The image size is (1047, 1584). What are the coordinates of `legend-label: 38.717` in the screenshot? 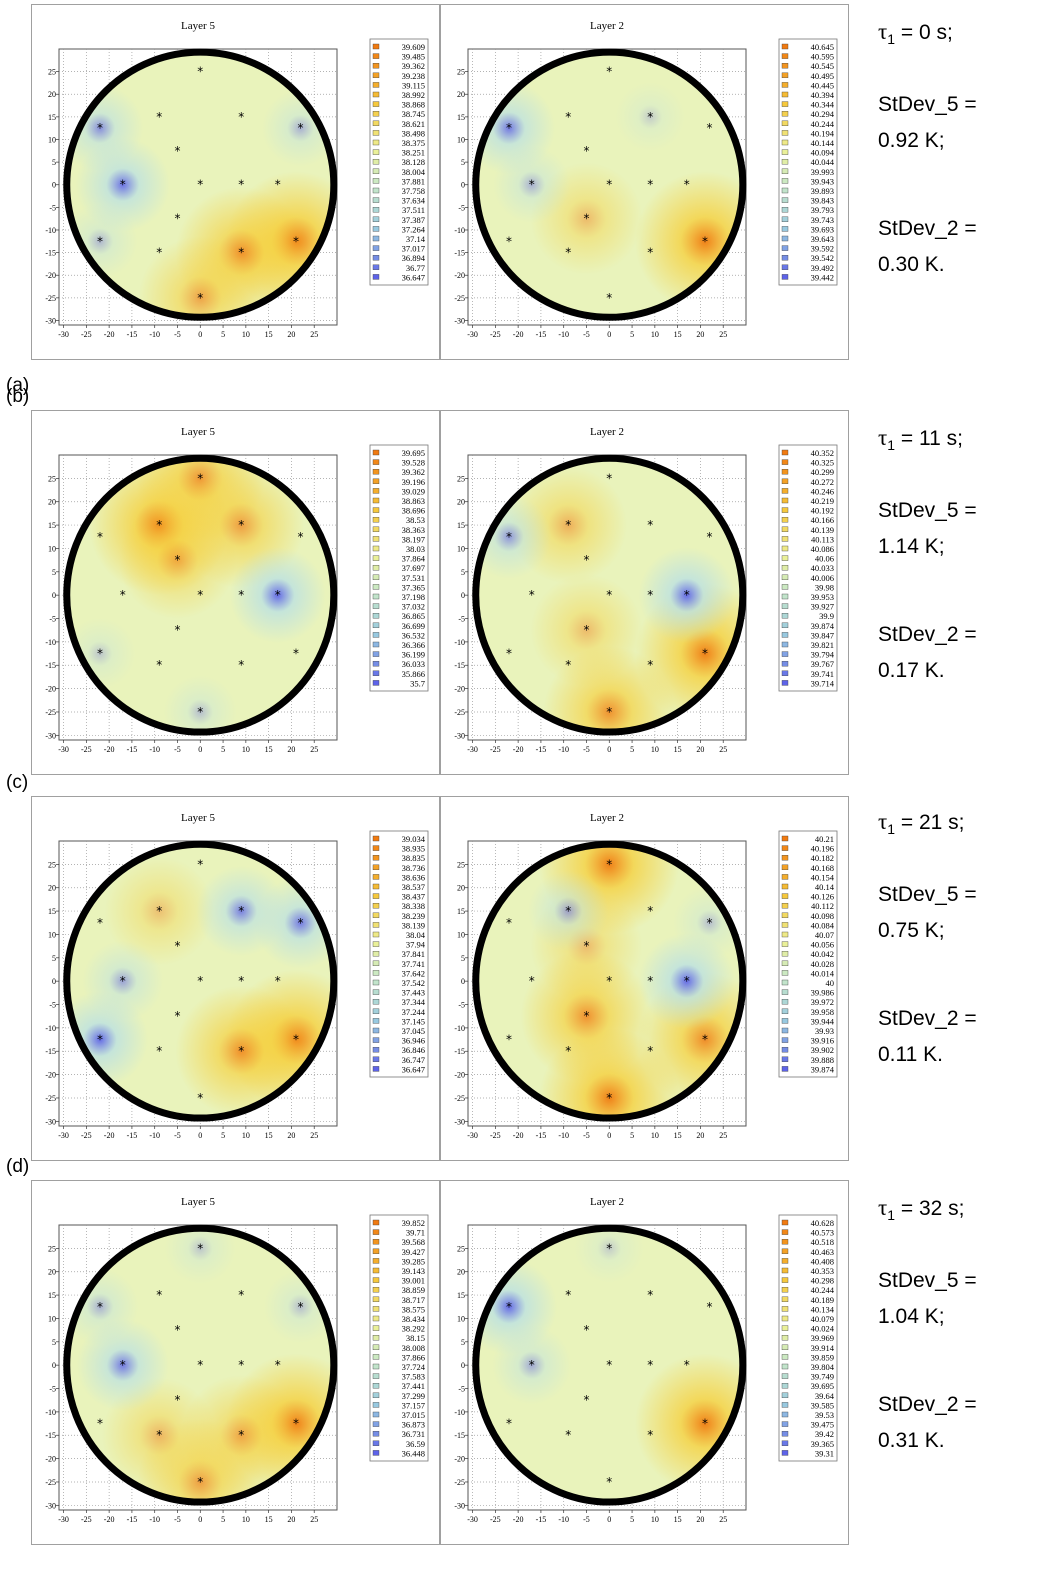 It's located at (413, 1300).